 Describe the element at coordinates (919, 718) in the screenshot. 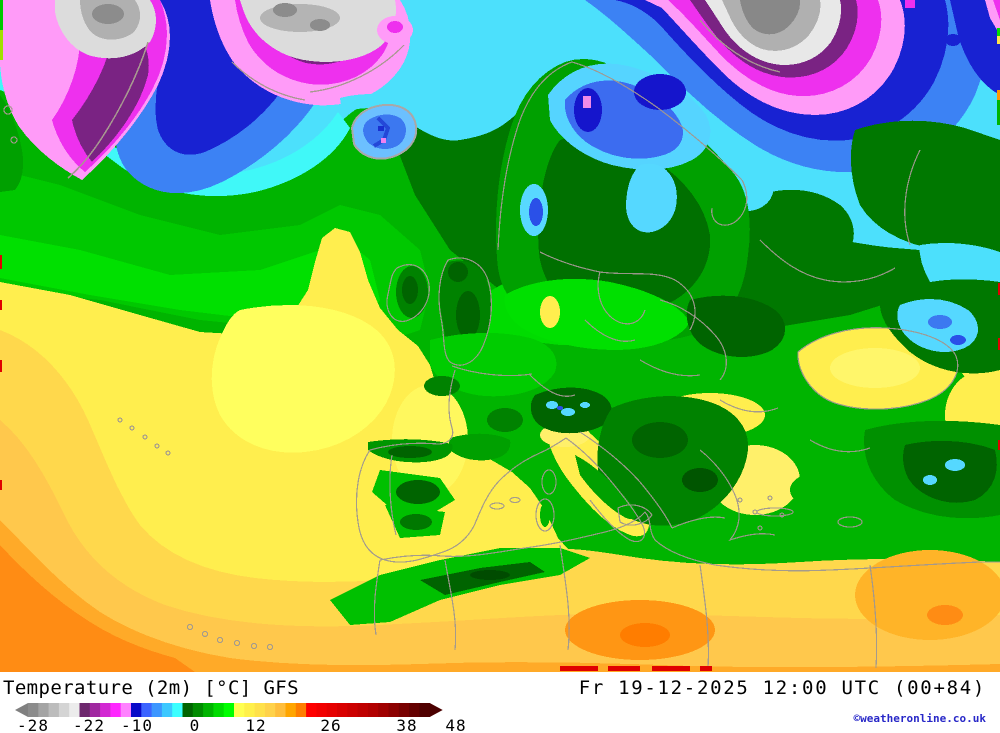

I see `copyright-label: ©weatheronline.co.uk` at that location.